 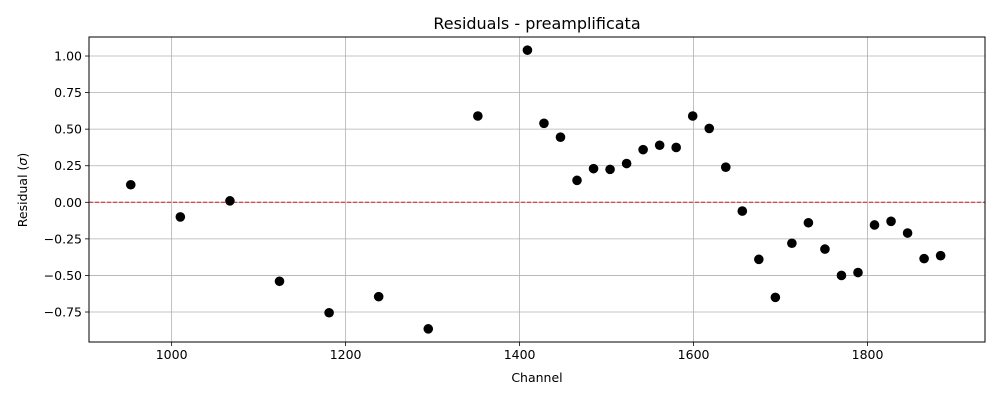 What do you see at coordinates (868, 354) in the screenshot?
I see `x-tick-label: 1800` at bounding box center [868, 354].